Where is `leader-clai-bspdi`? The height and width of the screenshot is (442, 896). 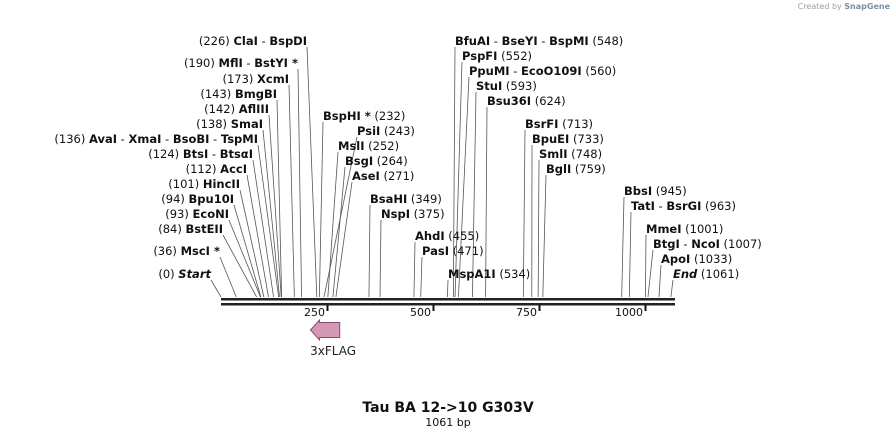
leader-clai-bspdi is located at coordinates (312, 172).